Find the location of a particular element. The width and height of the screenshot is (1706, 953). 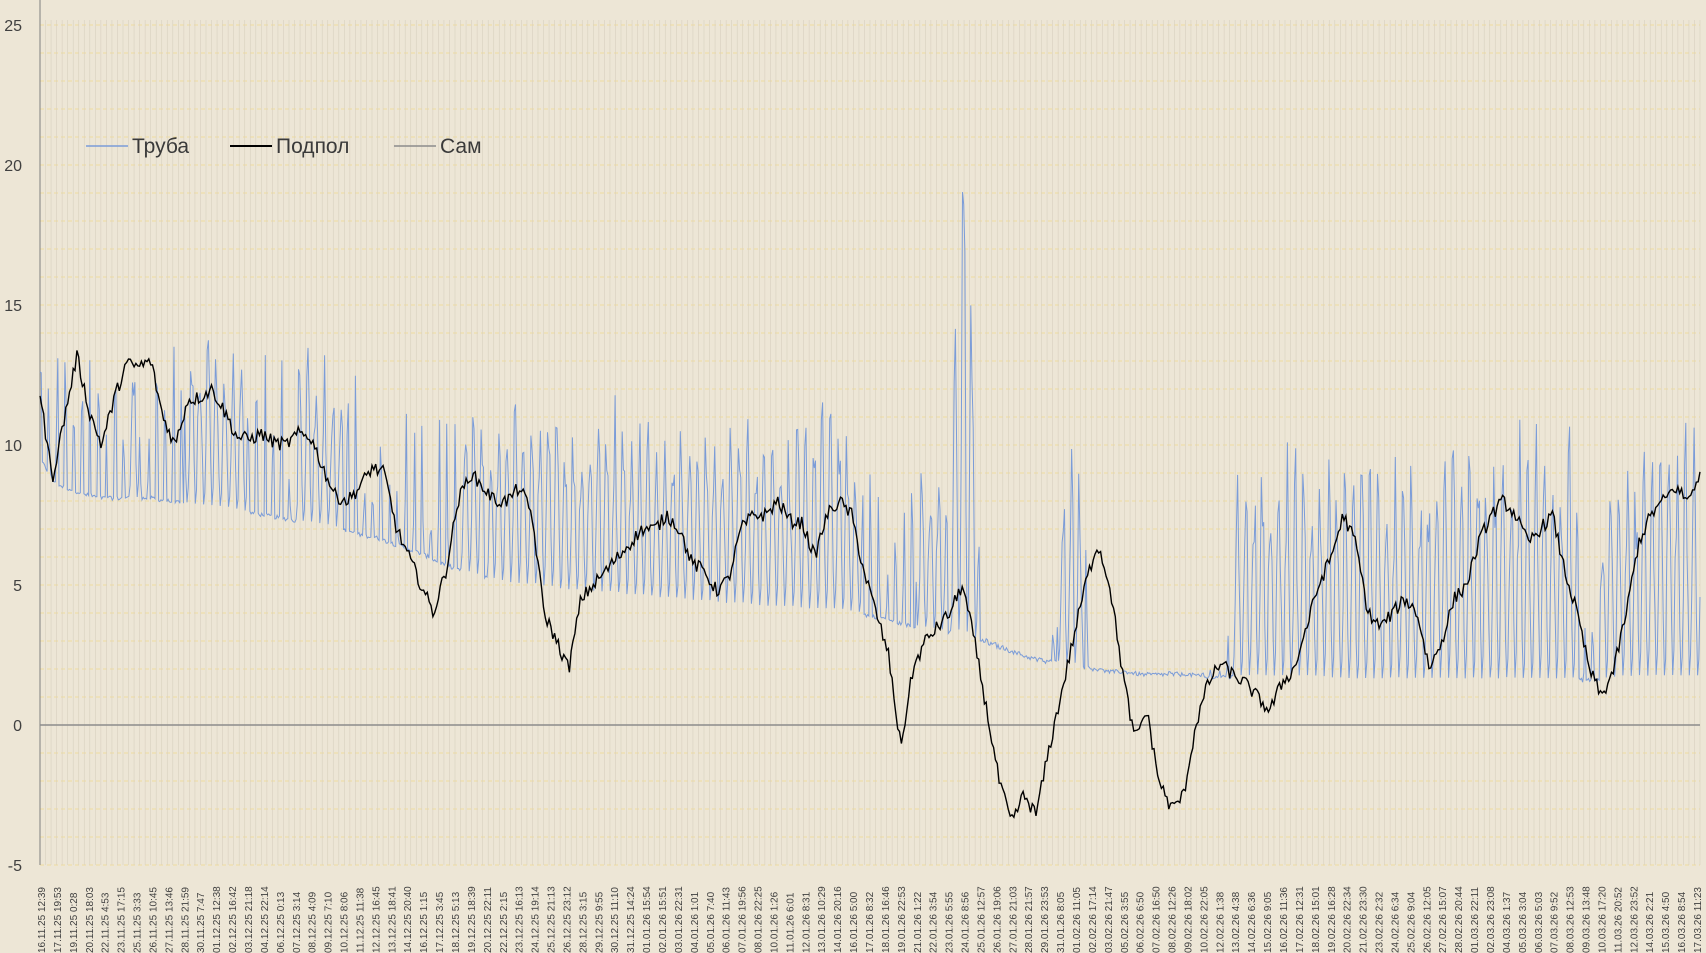

x-tick-label: 01.01.26 15:54 is located at coordinates (647, 919).